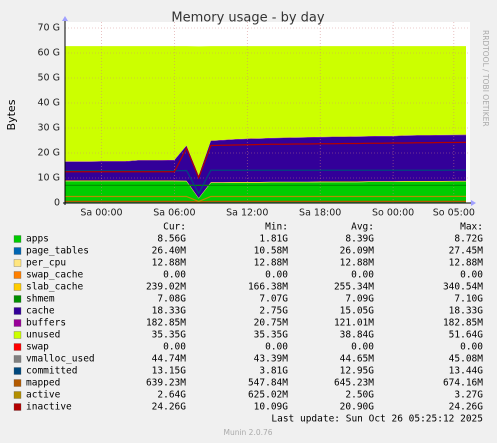 This screenshot has height=443, width=497. Describe the element at coordinates (171, 239) in the screenshot. I see `legend-stat: 8.56G` at that location.